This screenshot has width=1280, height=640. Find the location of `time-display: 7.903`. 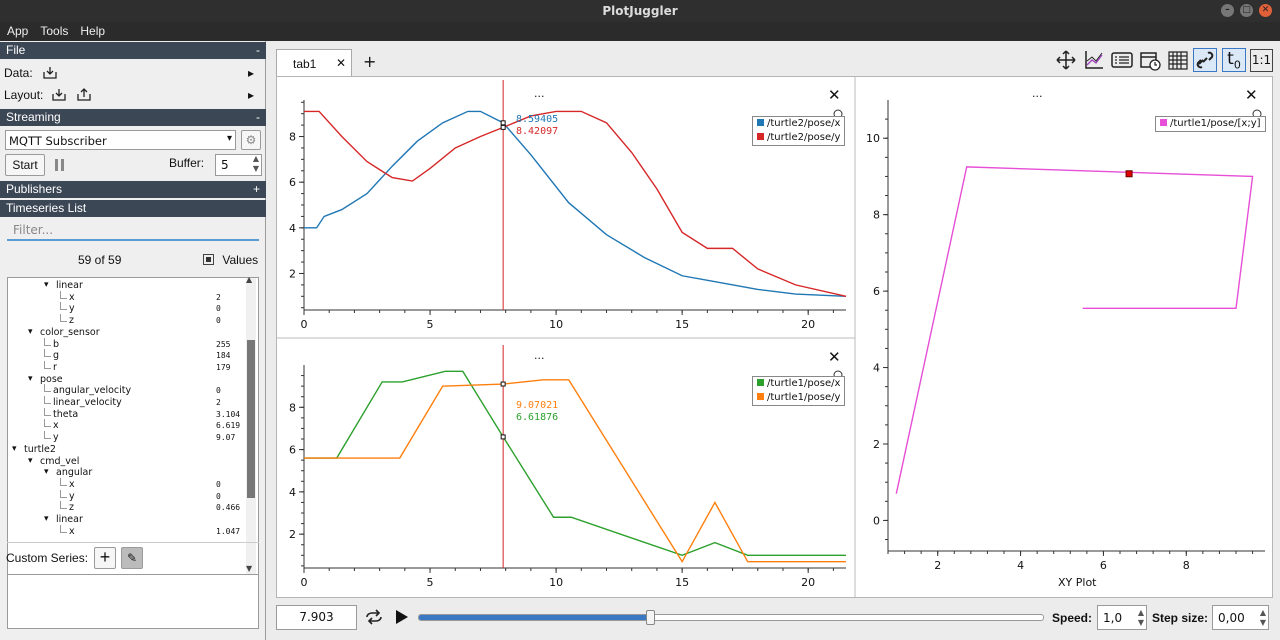

time-display: 7.903 is located at coordinates (316, 617).